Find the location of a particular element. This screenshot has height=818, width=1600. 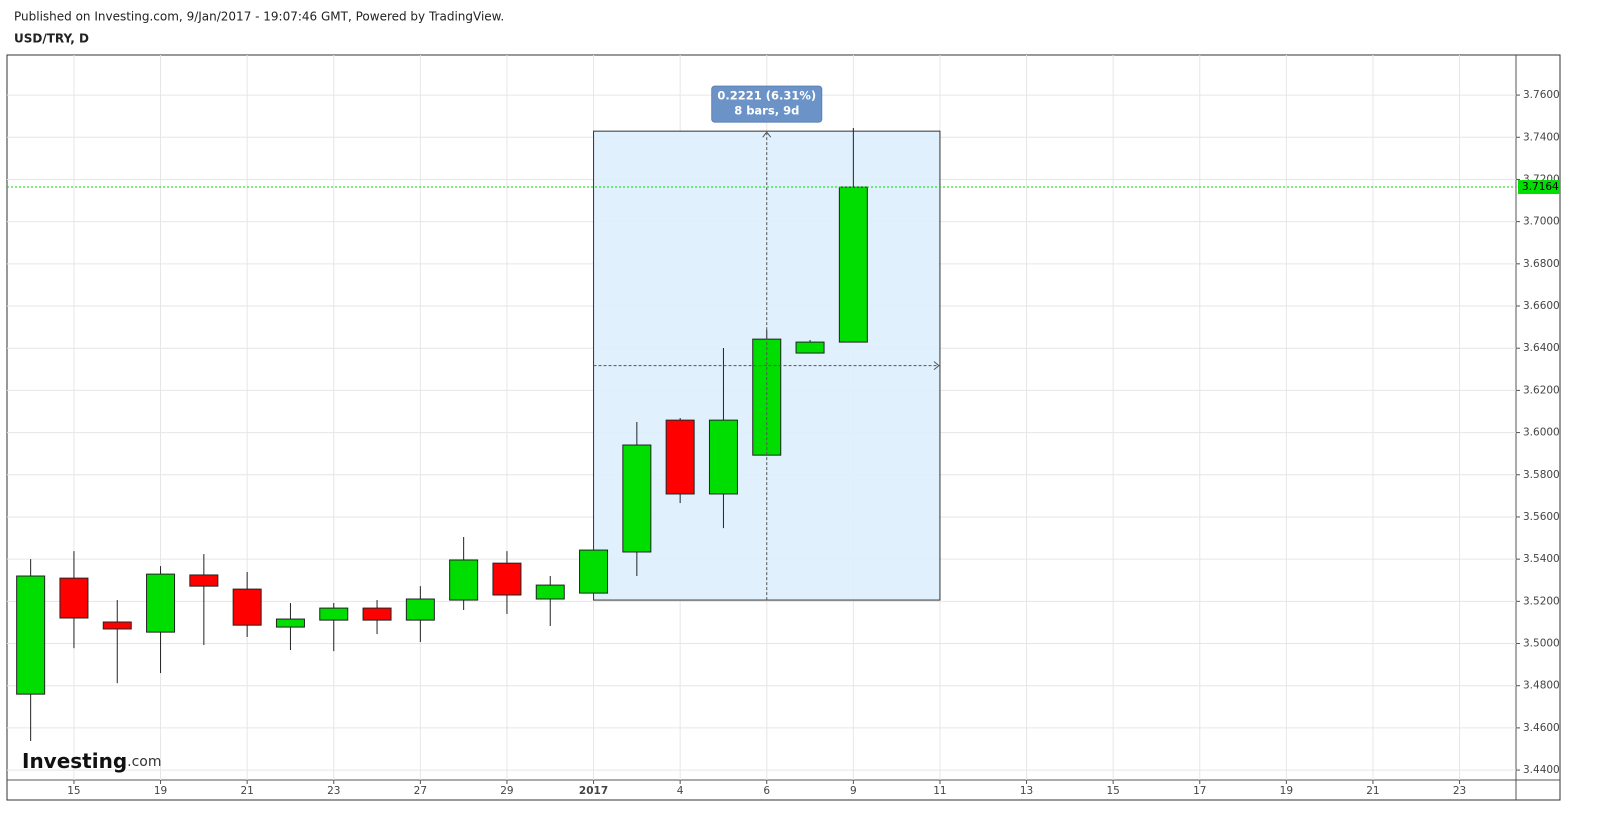

y-tick-label: 3.5800 is located at coordinates (1541, 475).